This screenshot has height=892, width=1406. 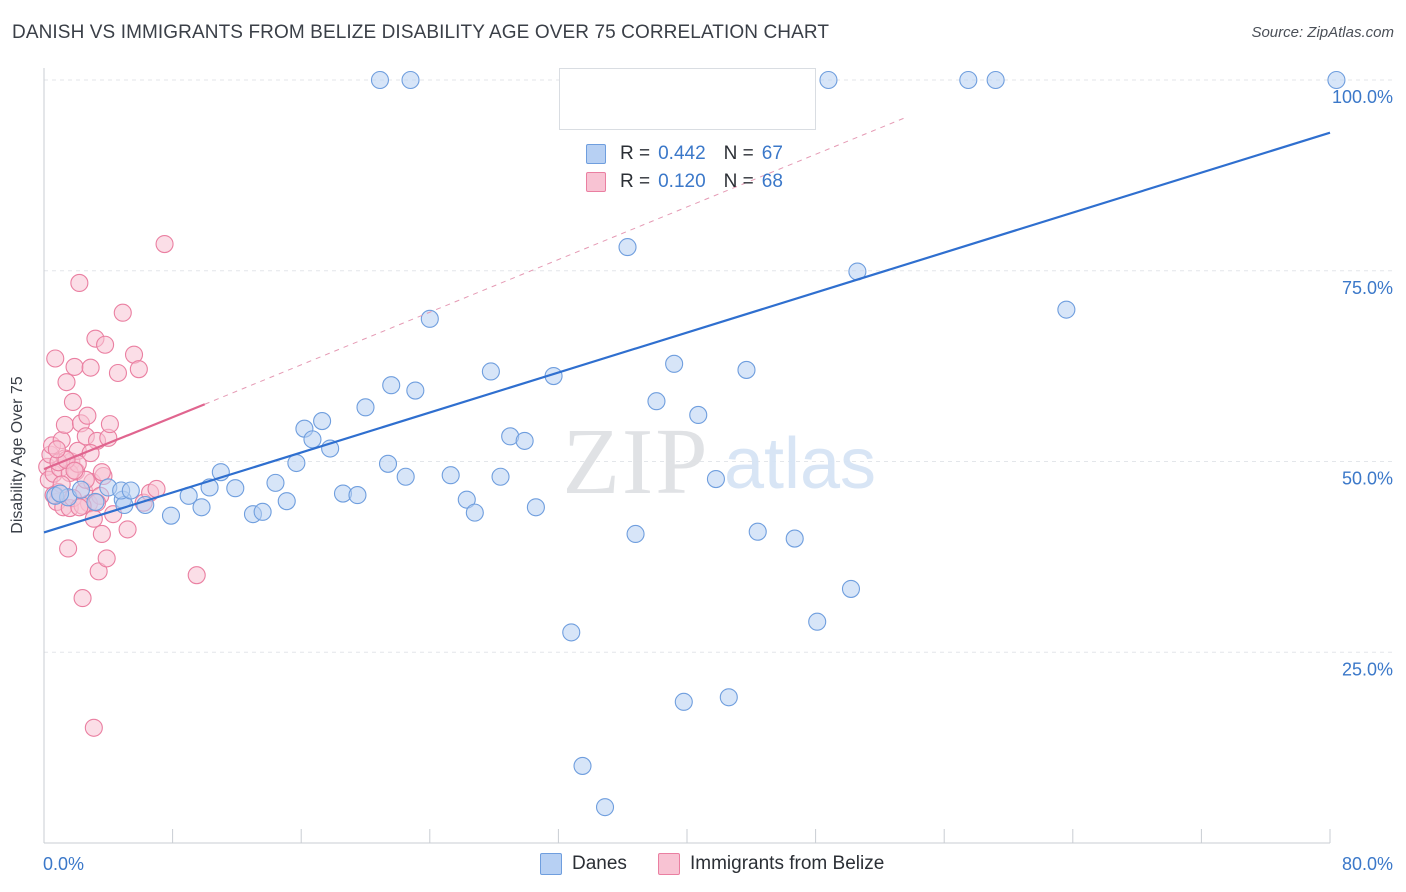 I want to click on belize-trendline, so click(x=124, y=437).